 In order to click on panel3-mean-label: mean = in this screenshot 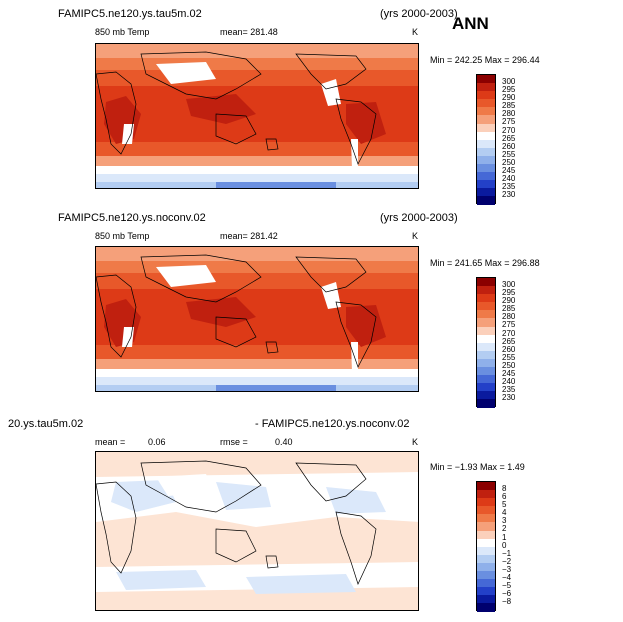, I will do `click(110, 442)`.